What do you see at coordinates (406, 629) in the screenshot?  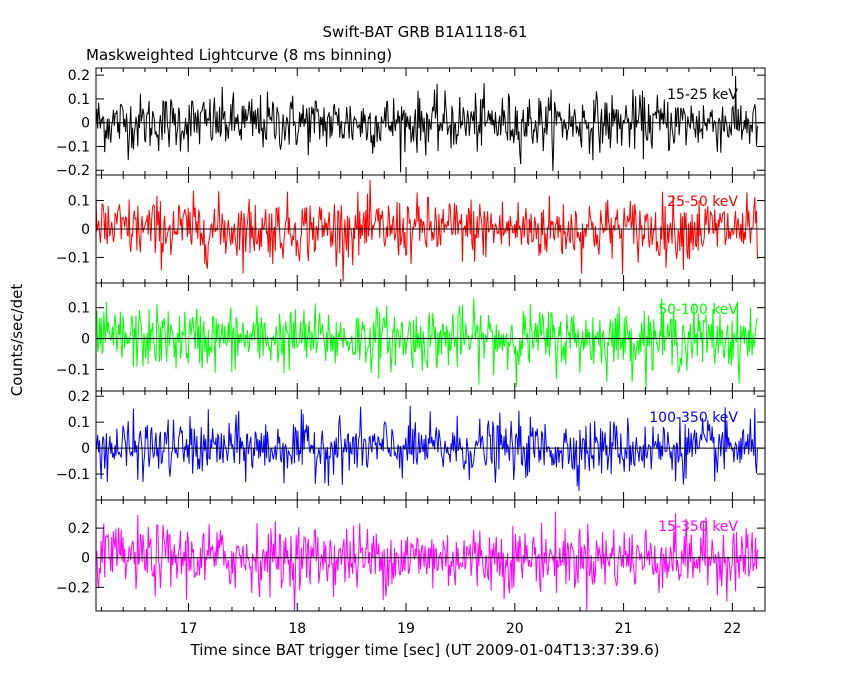 I see `x-tick-label: 19` at bounding box center [406, 629].